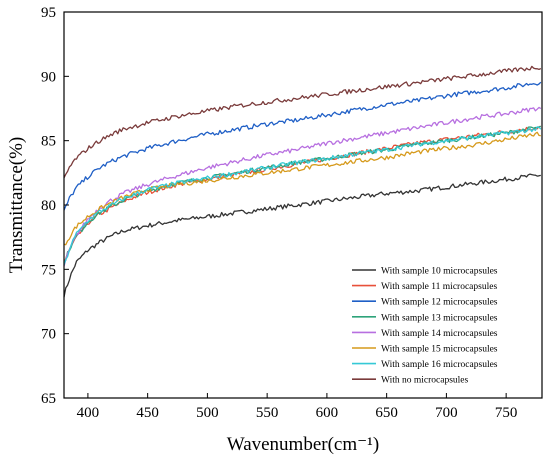 This screenshot has height=466, width=550. I want to click on x-tick-label: 500, so click(207, 413).